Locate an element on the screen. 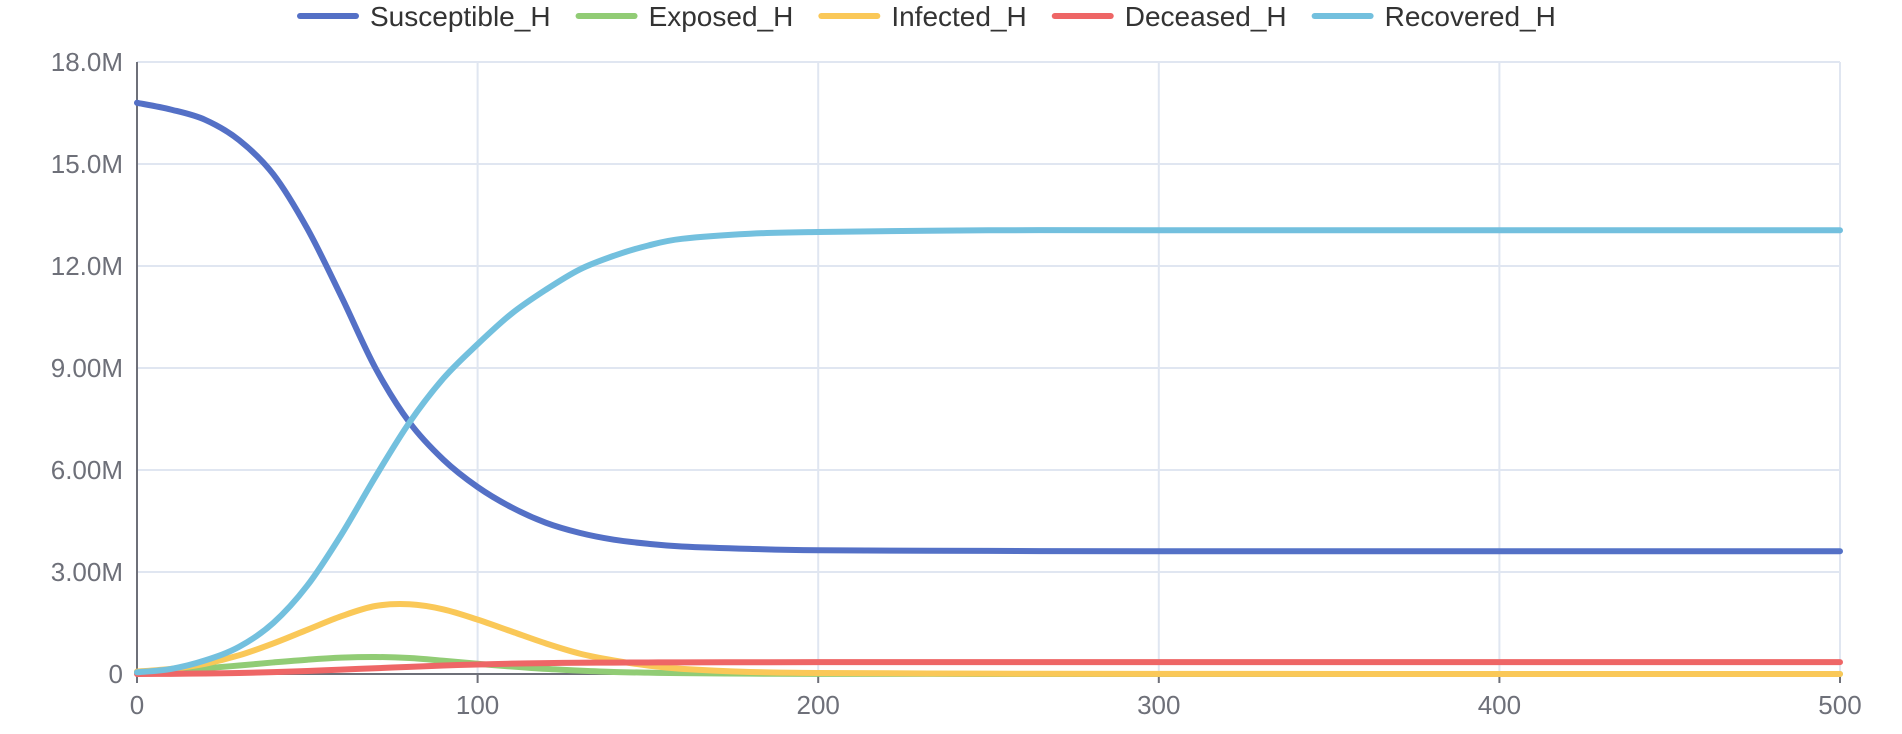  y-tick-label: 0 is located at coordinates (116, 674).